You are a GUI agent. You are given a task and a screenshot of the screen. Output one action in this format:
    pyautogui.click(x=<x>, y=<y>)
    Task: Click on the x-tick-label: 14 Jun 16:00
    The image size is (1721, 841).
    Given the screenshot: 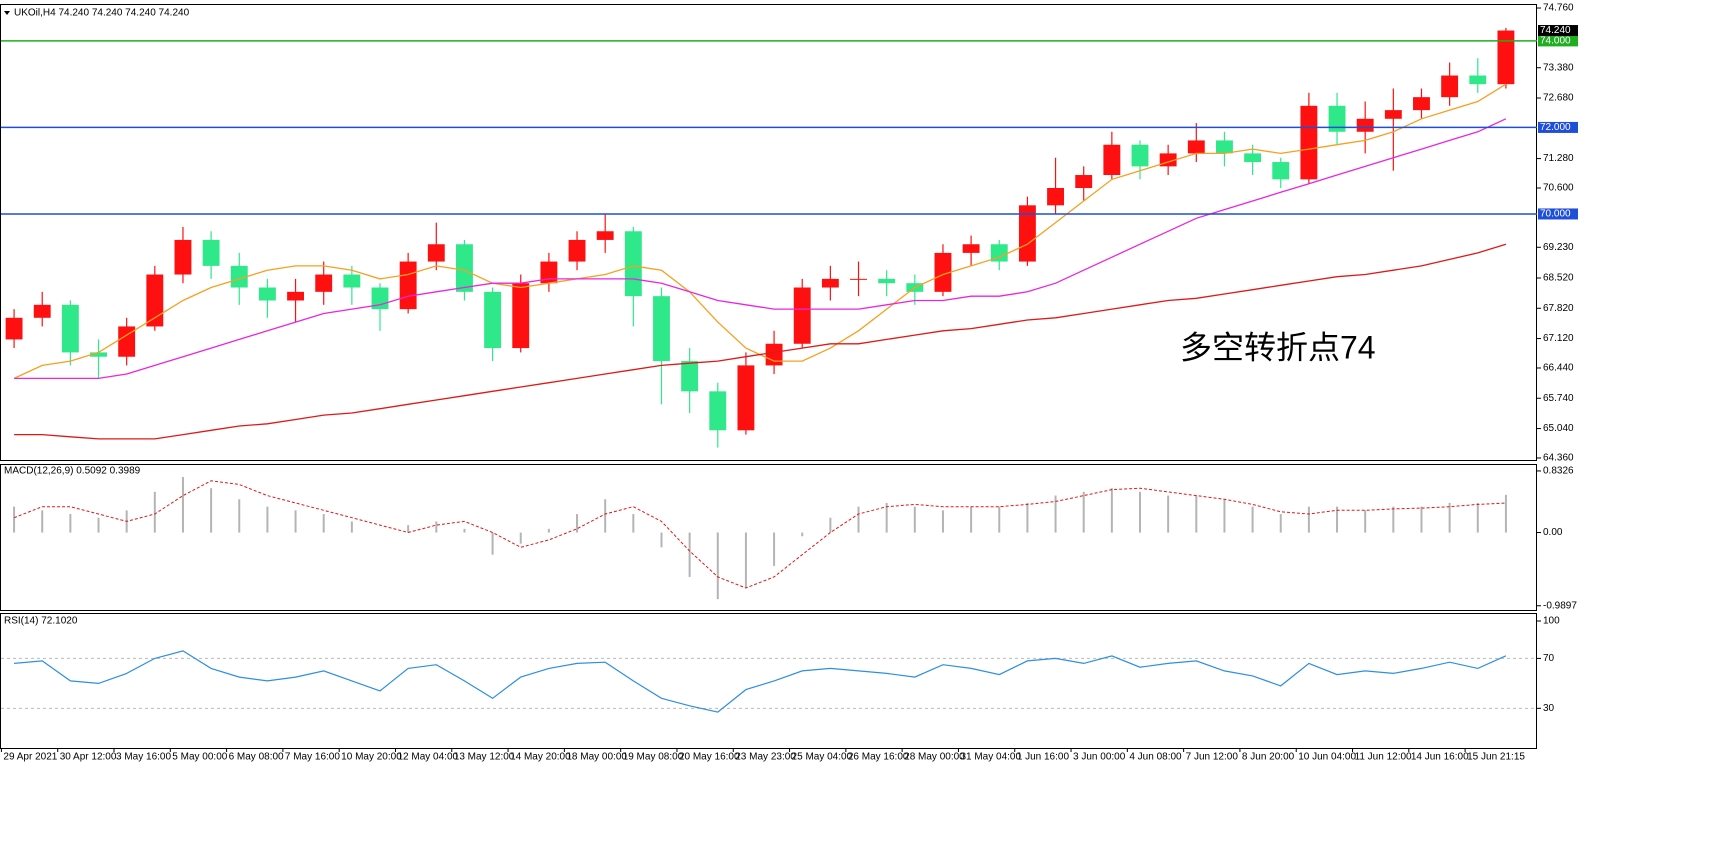 What is the action you would take?
    pyautogui.click(x=1440, y=757)
    